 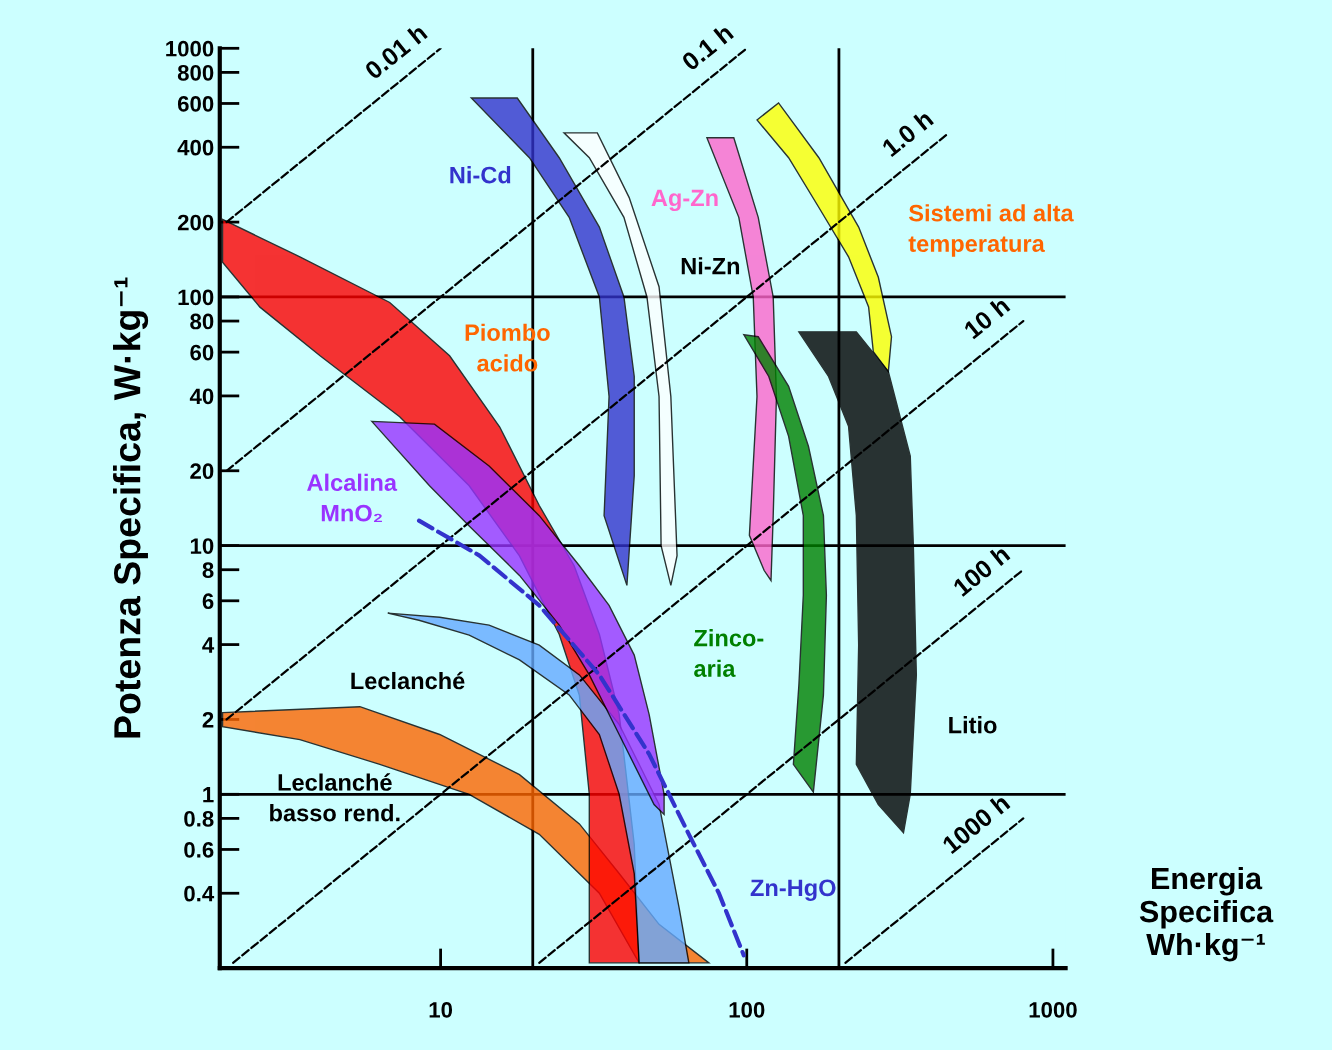 What do you see at coordinates (991, 230) in the screenshot?
I see `annotation: Sistemi ad alta temperatura` at bounding box center [991, 230].